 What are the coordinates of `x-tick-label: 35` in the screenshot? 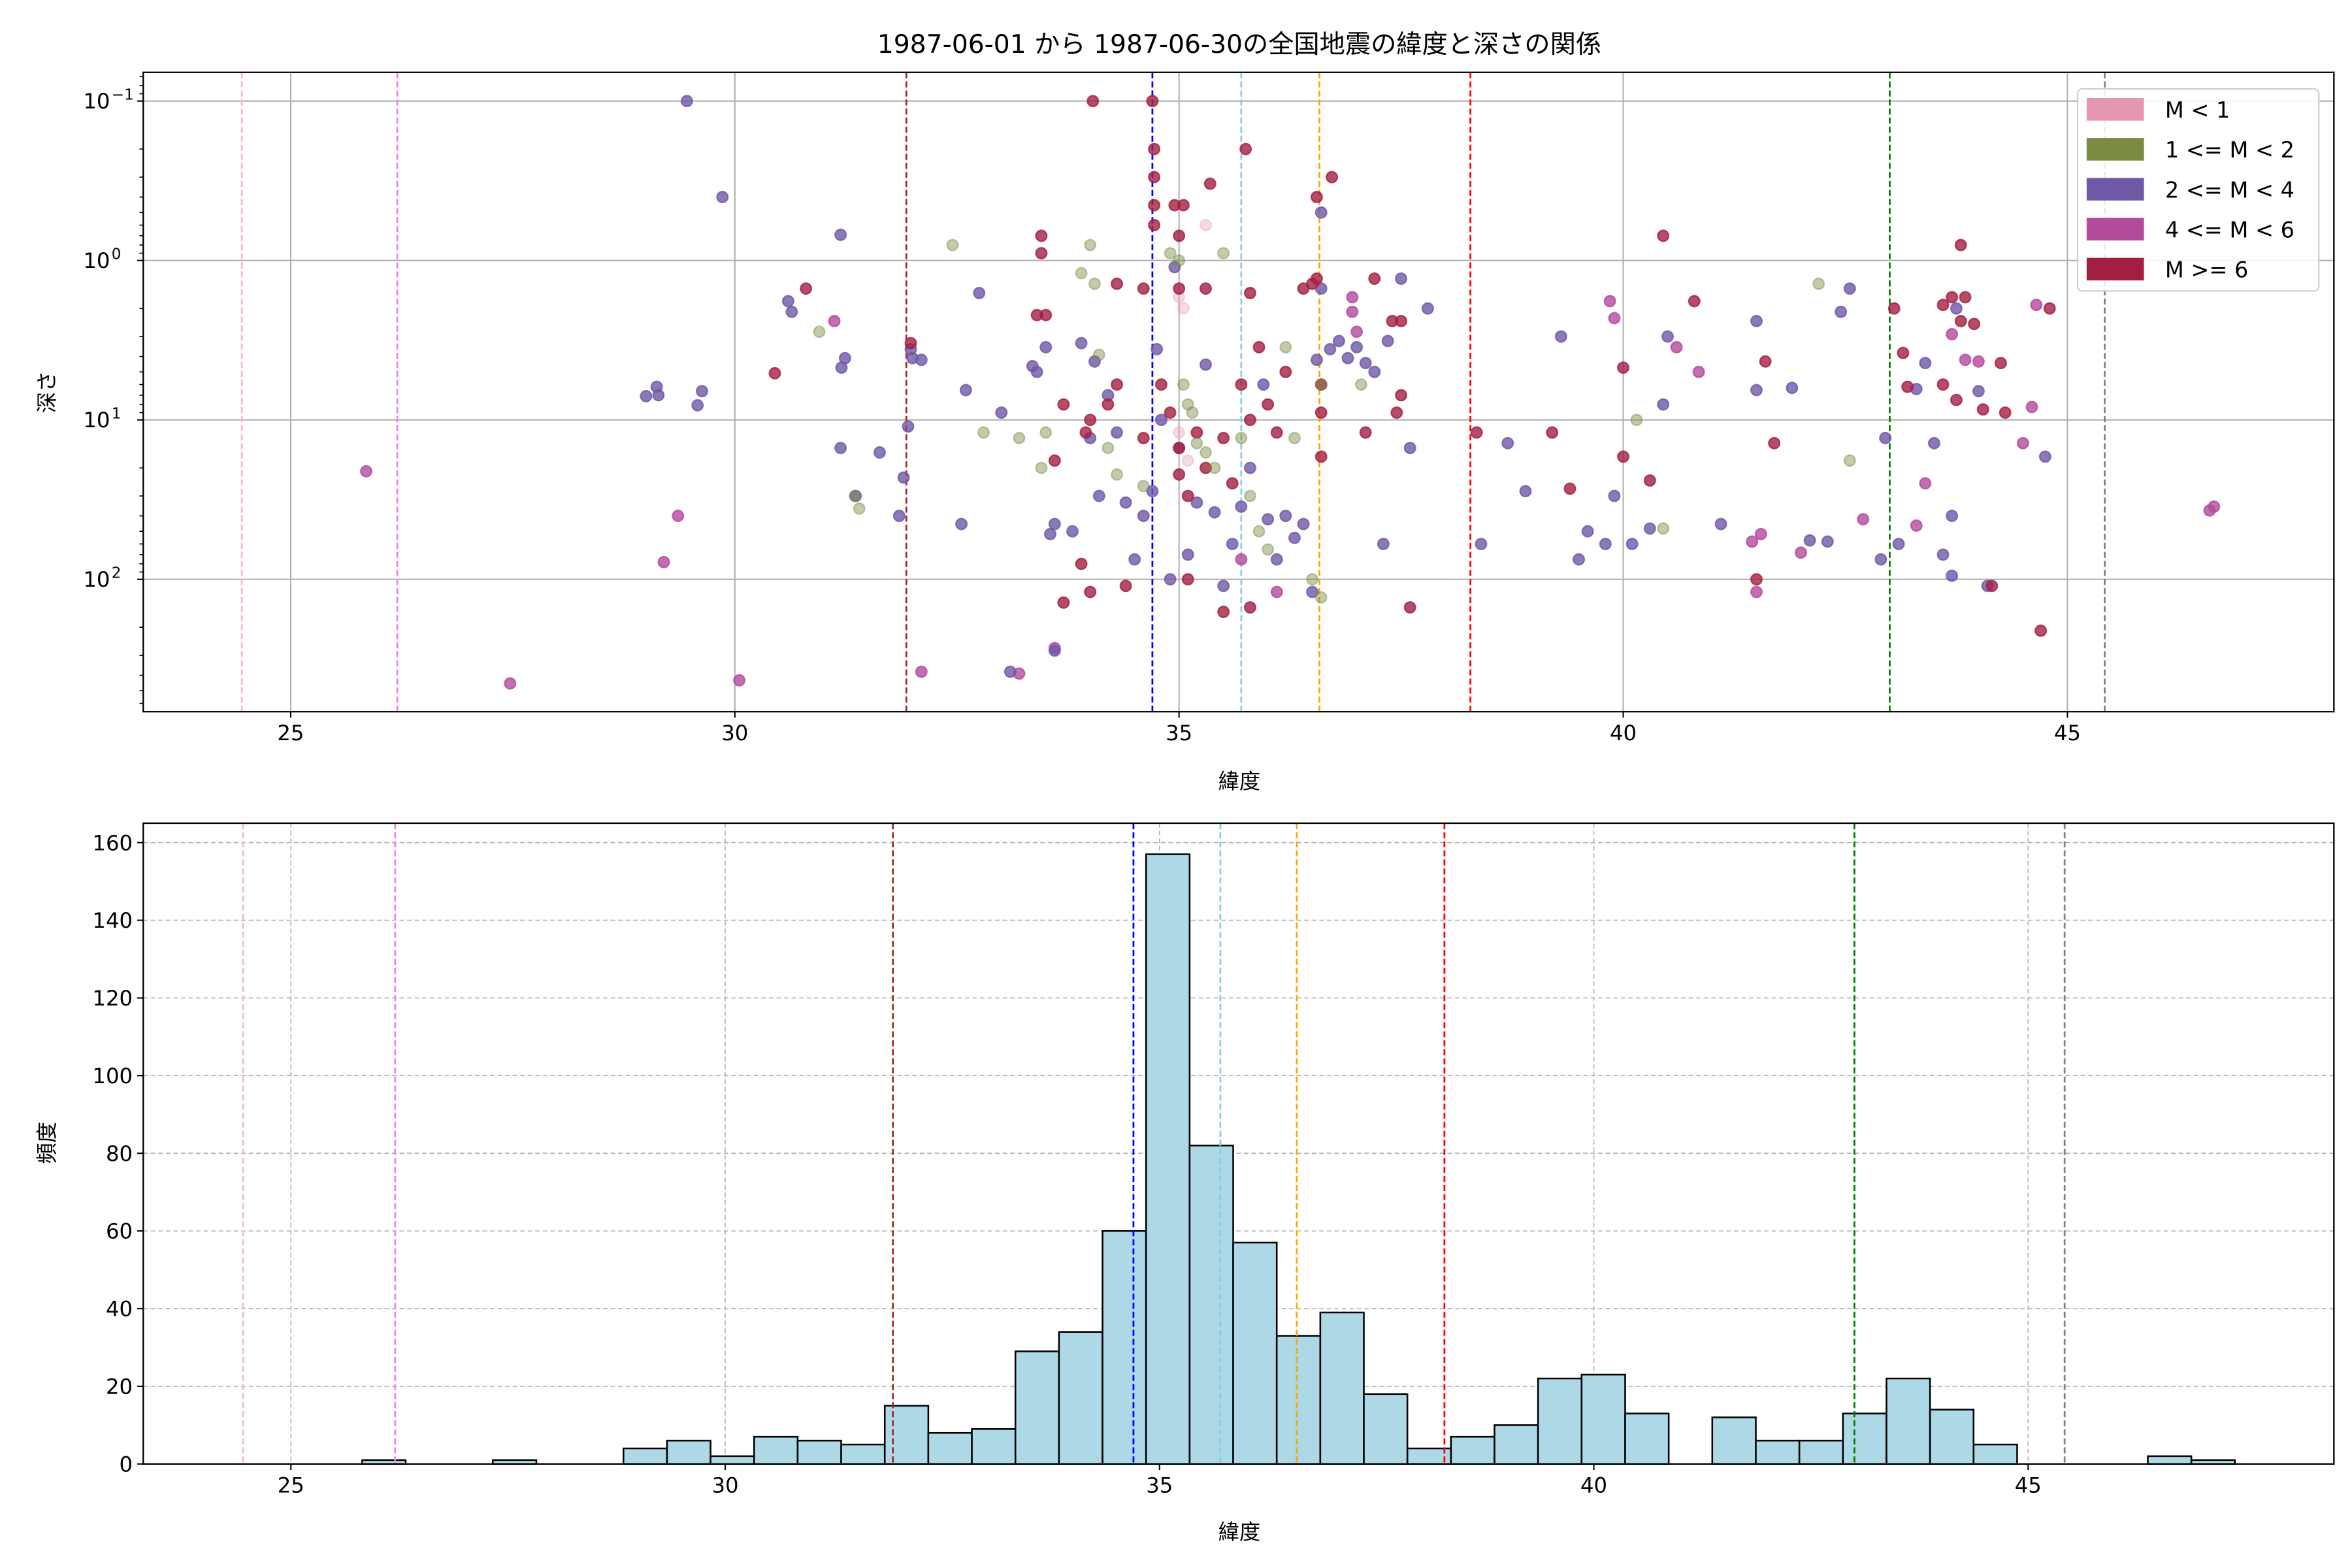 It's located at (1179, 733).